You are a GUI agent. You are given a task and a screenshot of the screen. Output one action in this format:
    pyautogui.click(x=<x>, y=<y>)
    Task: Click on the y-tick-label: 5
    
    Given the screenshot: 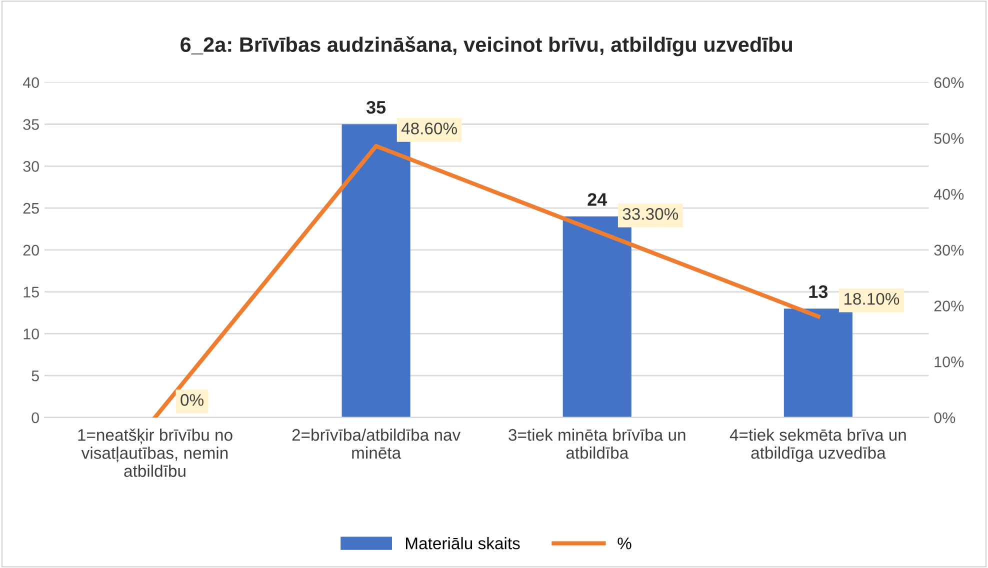 What is the action you would take?
    pyautogui.click(x=35, y=376)
    